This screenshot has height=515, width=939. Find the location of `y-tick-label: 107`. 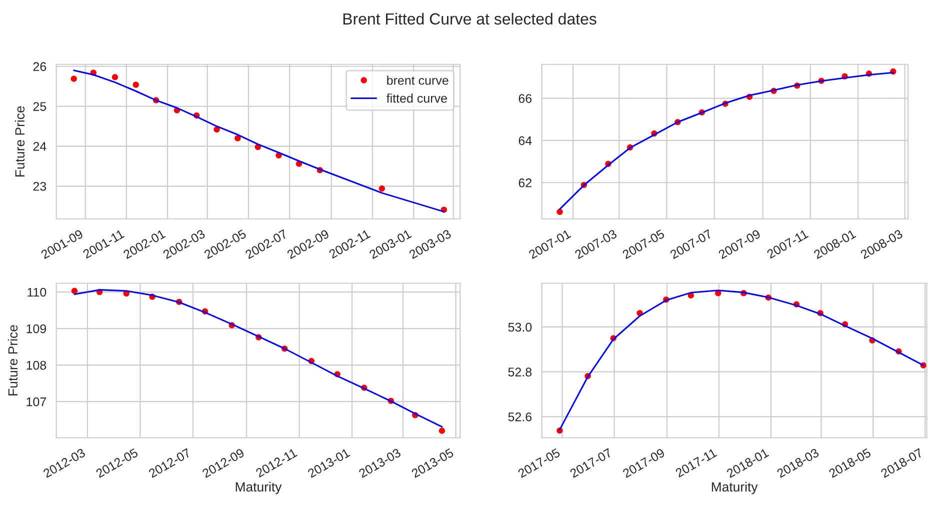

y-tick-label: 107 is located at coordinates (36, 401).